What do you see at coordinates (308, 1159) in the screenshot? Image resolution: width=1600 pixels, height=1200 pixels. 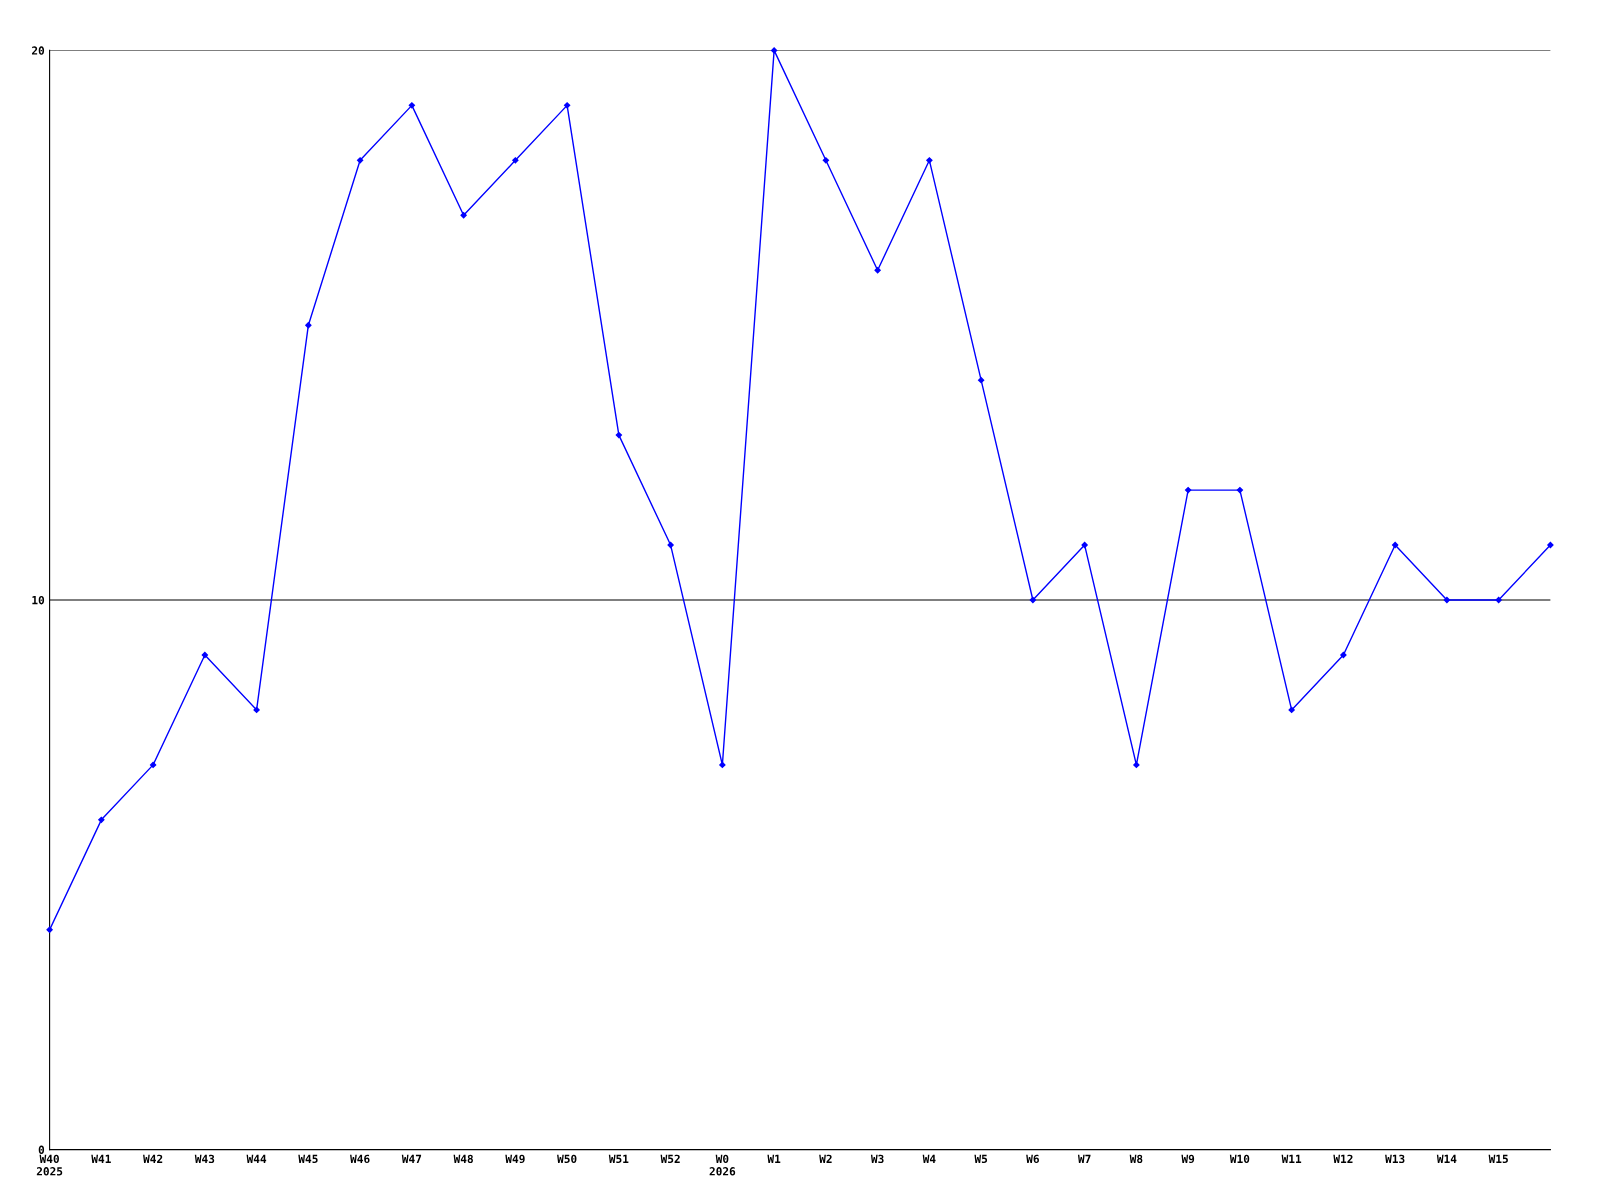 I see `x-tick-label: W45` at bounding box center [308, 1159].